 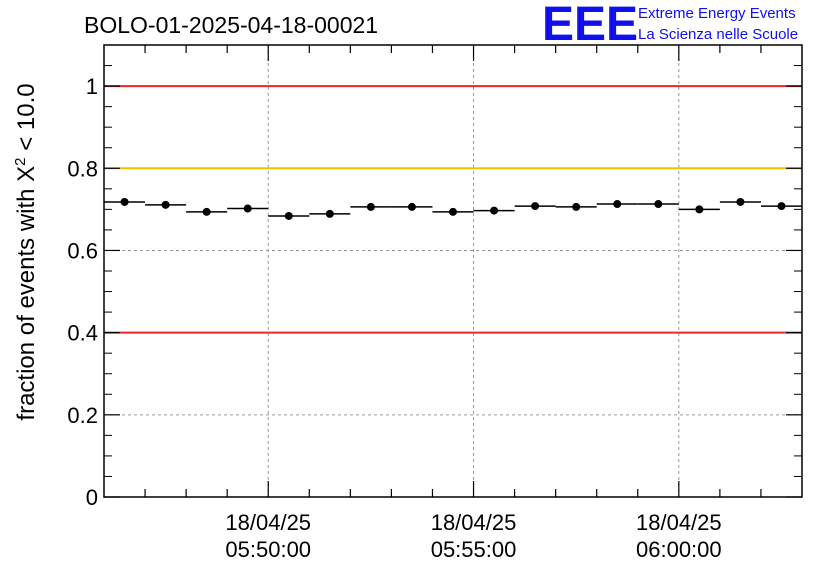 What do you see at coordinates (26, 120) in the screenshot?
I see `y-label-suffix: < 10.0` at bounding box center [26, 120].